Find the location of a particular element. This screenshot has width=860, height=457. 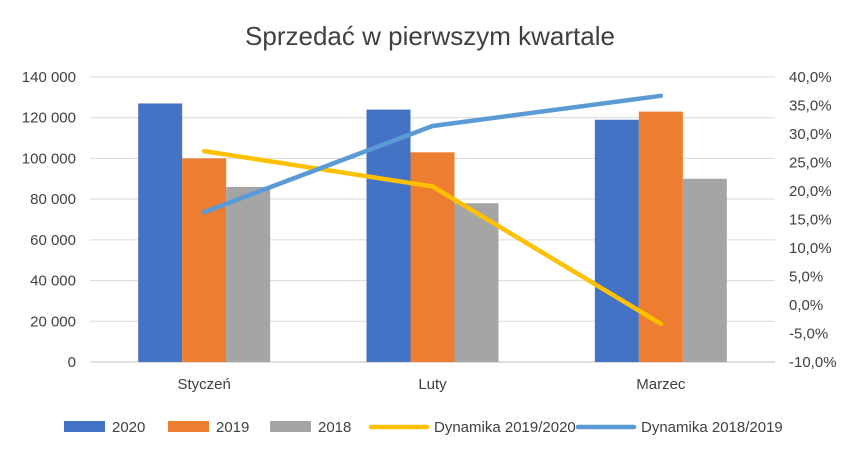

y-tick-label: 0 is located at coordinates (72, 362).